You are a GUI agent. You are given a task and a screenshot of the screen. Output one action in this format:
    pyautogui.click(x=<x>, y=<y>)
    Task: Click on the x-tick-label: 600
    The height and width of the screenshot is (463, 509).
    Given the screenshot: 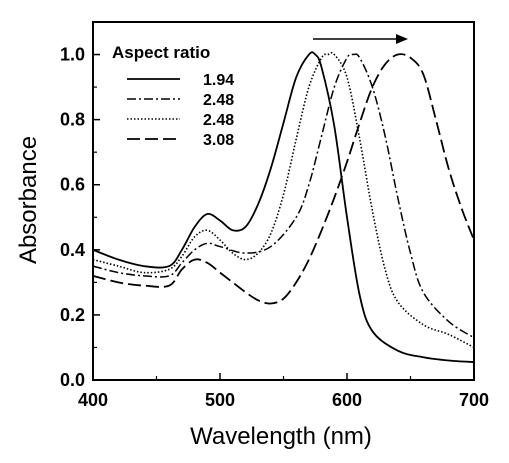 What is the action you would take?
    pyautogui.click(x=347, y=400)
    